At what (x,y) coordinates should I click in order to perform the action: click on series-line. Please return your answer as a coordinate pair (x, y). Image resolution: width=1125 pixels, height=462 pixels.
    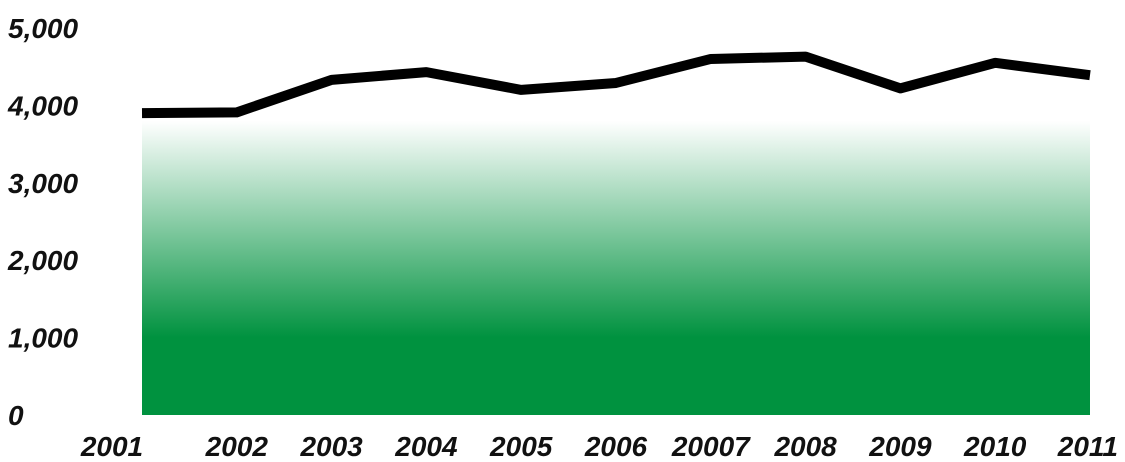
    Looking at the image, I should click on (616, 85).